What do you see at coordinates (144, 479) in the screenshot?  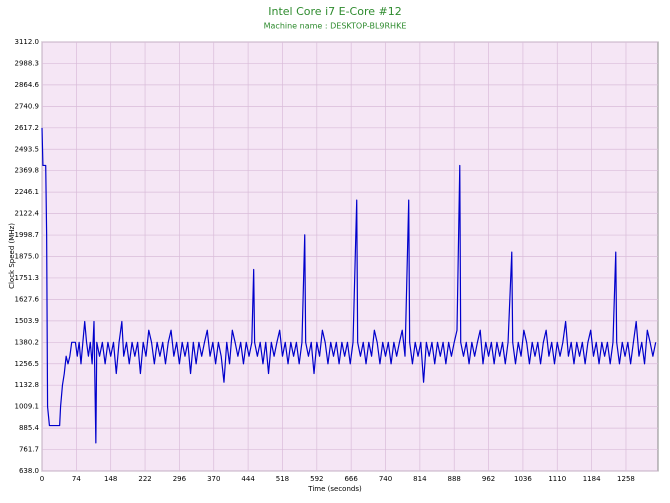 I see `x-tick-label: 222` at bounding box center [144, 479].